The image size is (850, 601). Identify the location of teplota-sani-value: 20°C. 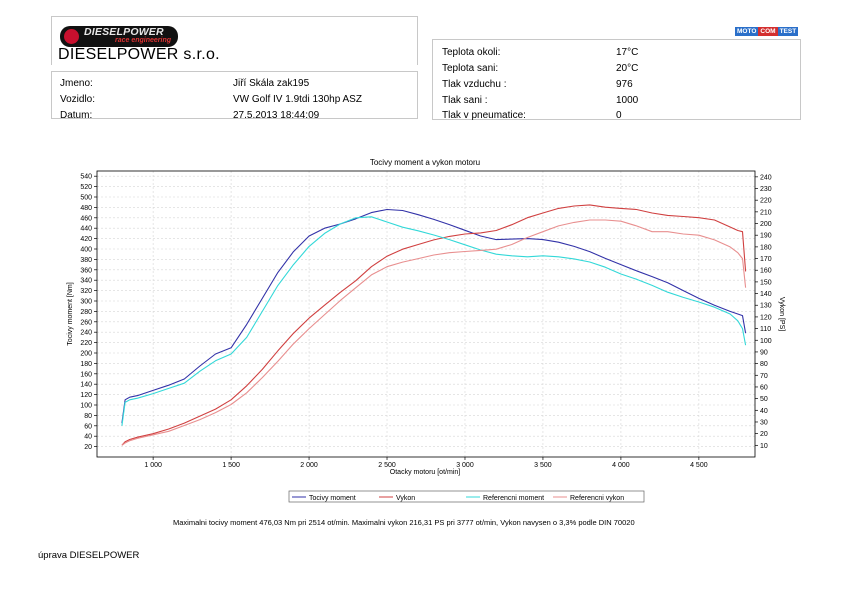
(627, 68).